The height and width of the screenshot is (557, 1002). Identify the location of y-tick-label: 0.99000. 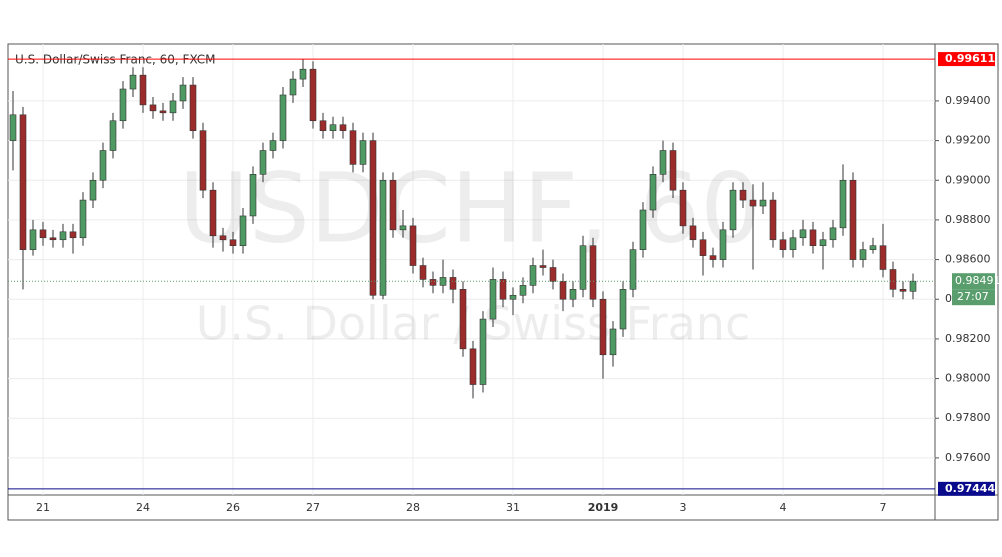
(968, 179).